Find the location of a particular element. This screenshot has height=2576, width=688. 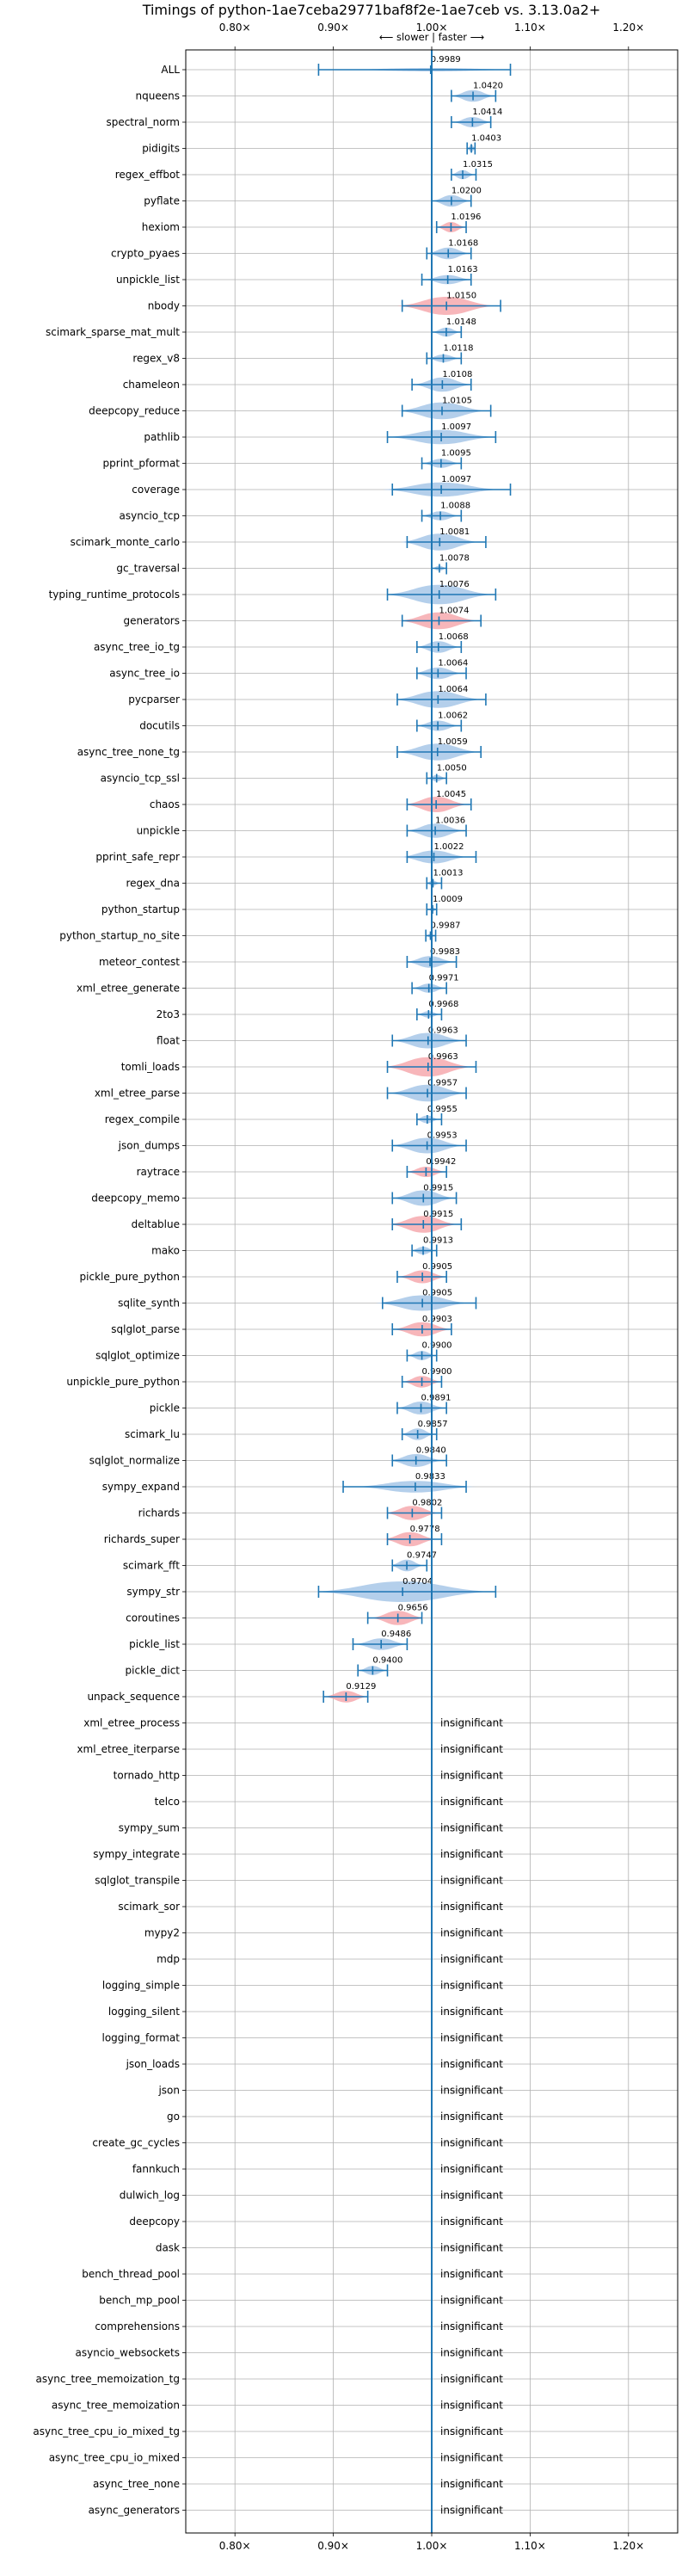

value-label: 1.0168 is located at coordinates (463, 244).